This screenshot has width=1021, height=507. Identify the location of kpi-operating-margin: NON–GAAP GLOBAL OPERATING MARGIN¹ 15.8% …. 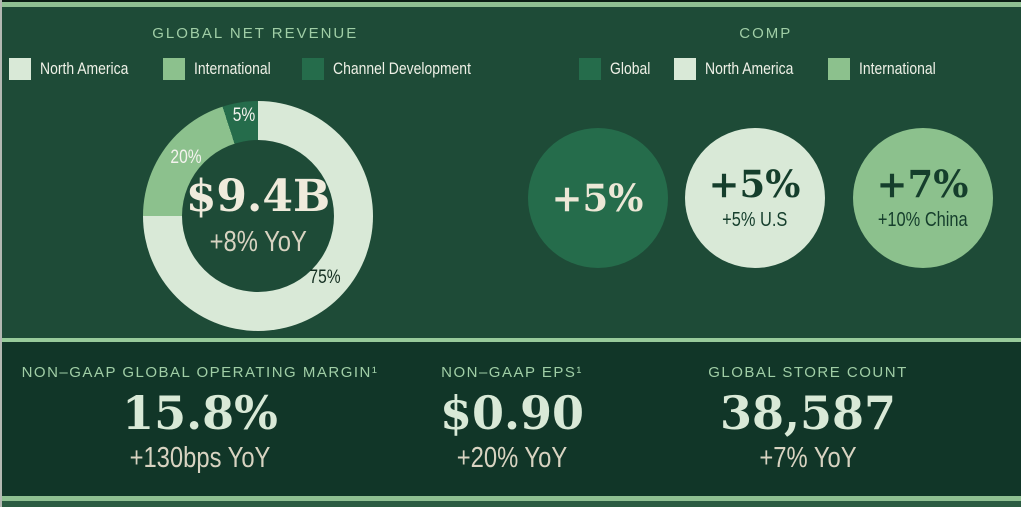
(200, 419).